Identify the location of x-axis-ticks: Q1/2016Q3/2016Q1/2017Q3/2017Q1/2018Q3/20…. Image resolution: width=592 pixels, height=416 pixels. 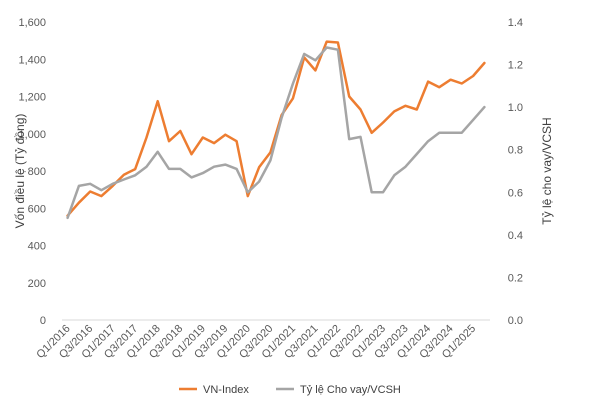
(256, 342).